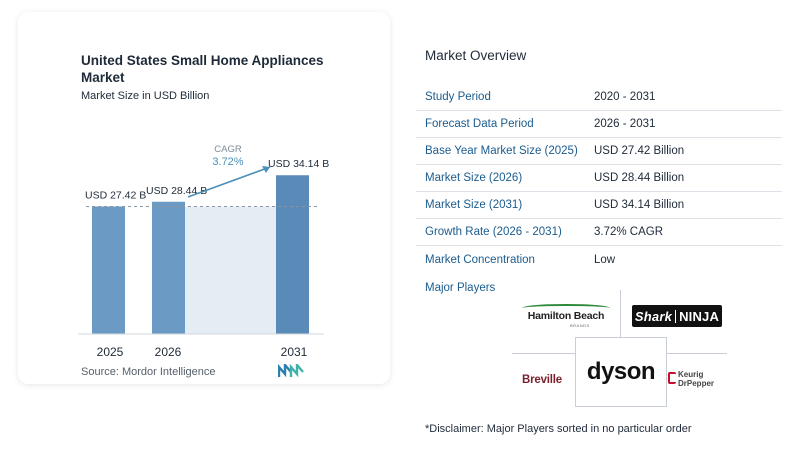  What do you see at coordinates (227, 162) in the screenshot?
I see `cagr-value: 3.72%` at bounding box center [227, 162].